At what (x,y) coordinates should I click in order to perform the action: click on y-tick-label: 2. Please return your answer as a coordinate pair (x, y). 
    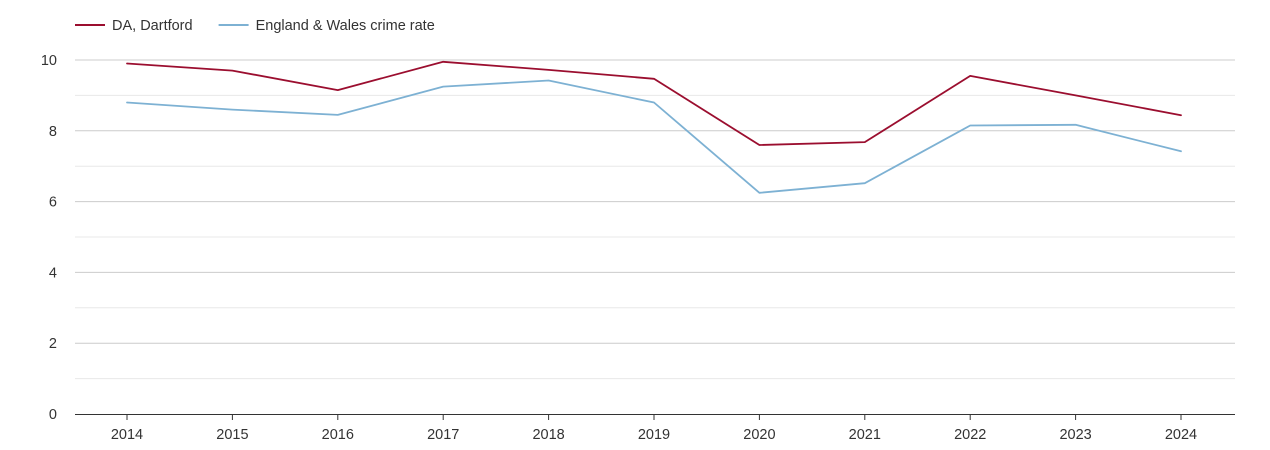
    Looking at the image, I should click on (53, 344).